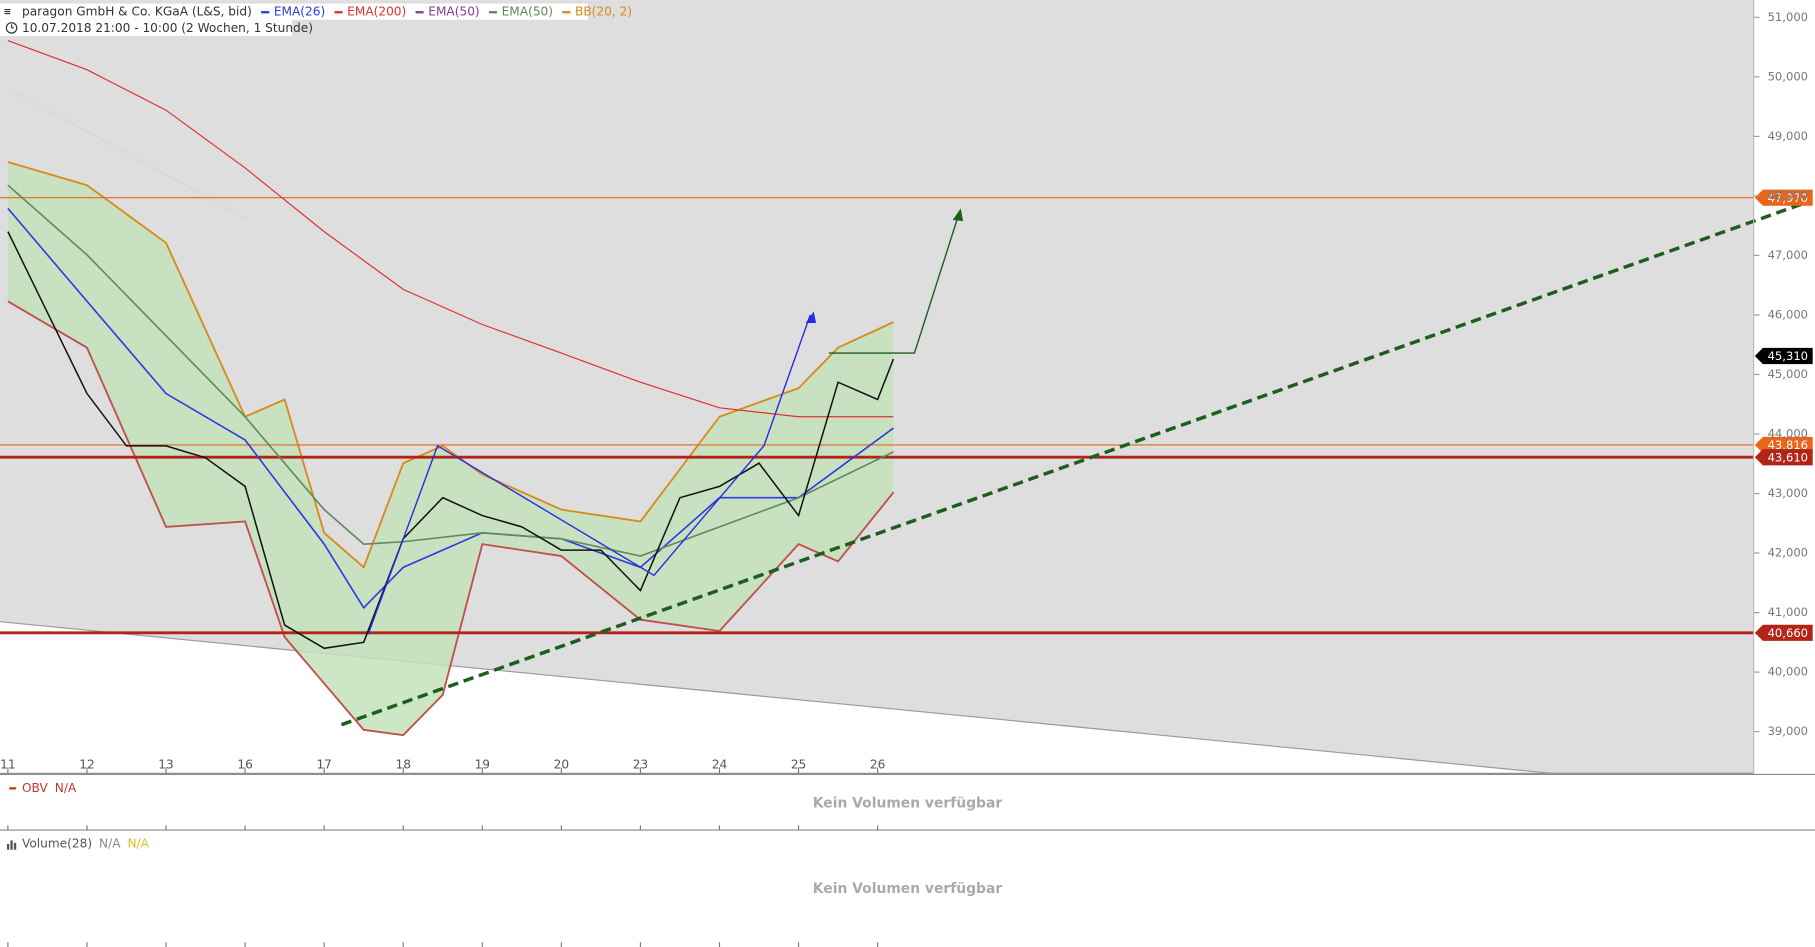  What do you see at coordinates (11, 28) in the screenshot?
I see `clock-icon` at bounding box center [11, 28].